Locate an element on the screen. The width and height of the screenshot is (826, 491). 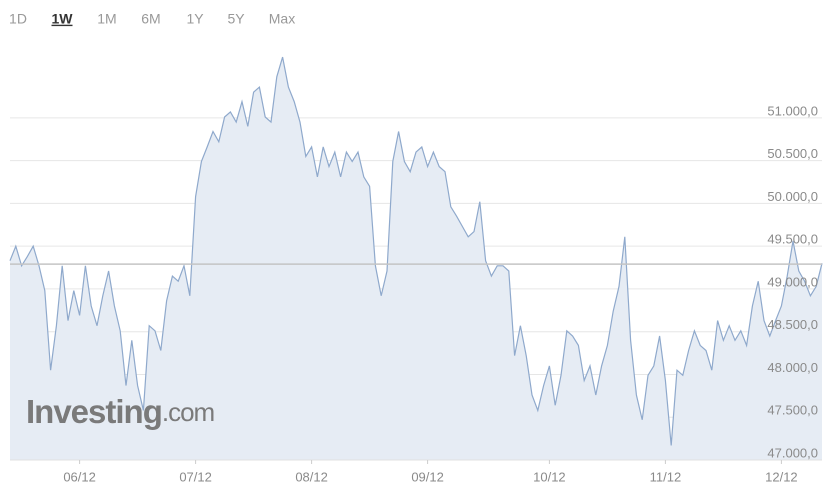
y-tick-label: 47.000,0 is located at coordinates (792, 452).